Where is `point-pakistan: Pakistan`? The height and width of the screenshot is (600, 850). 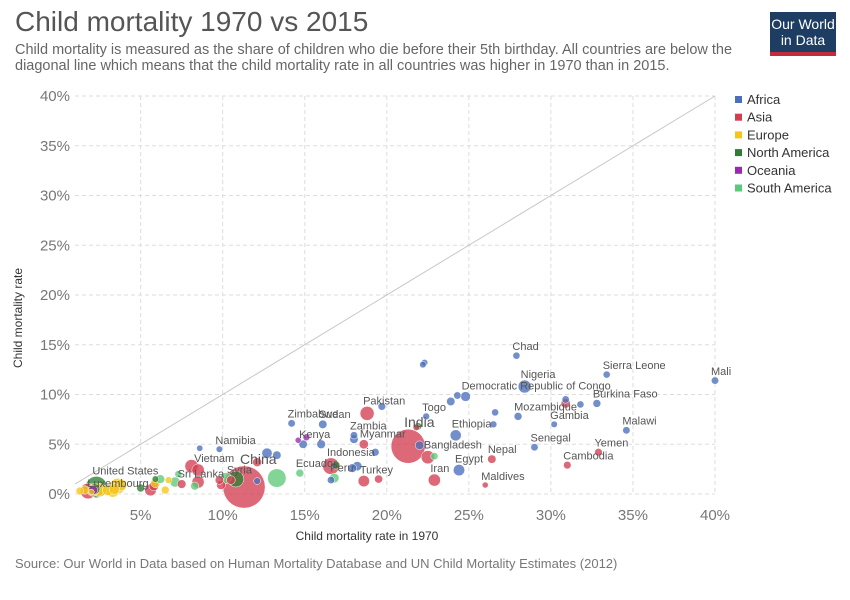 point-pakistan: Pakistan is located at coordinates (367, 413).